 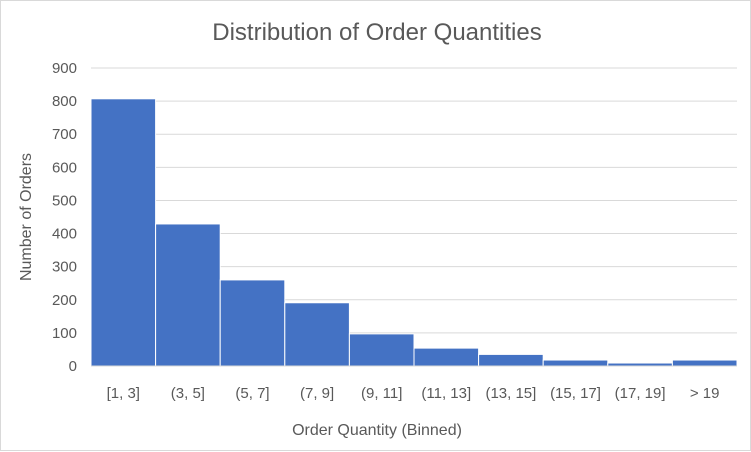 What do you see at coordinates (64, 267) in the screenshot?
I see `y-tick-label: 300` at bounding box center [64, 267].